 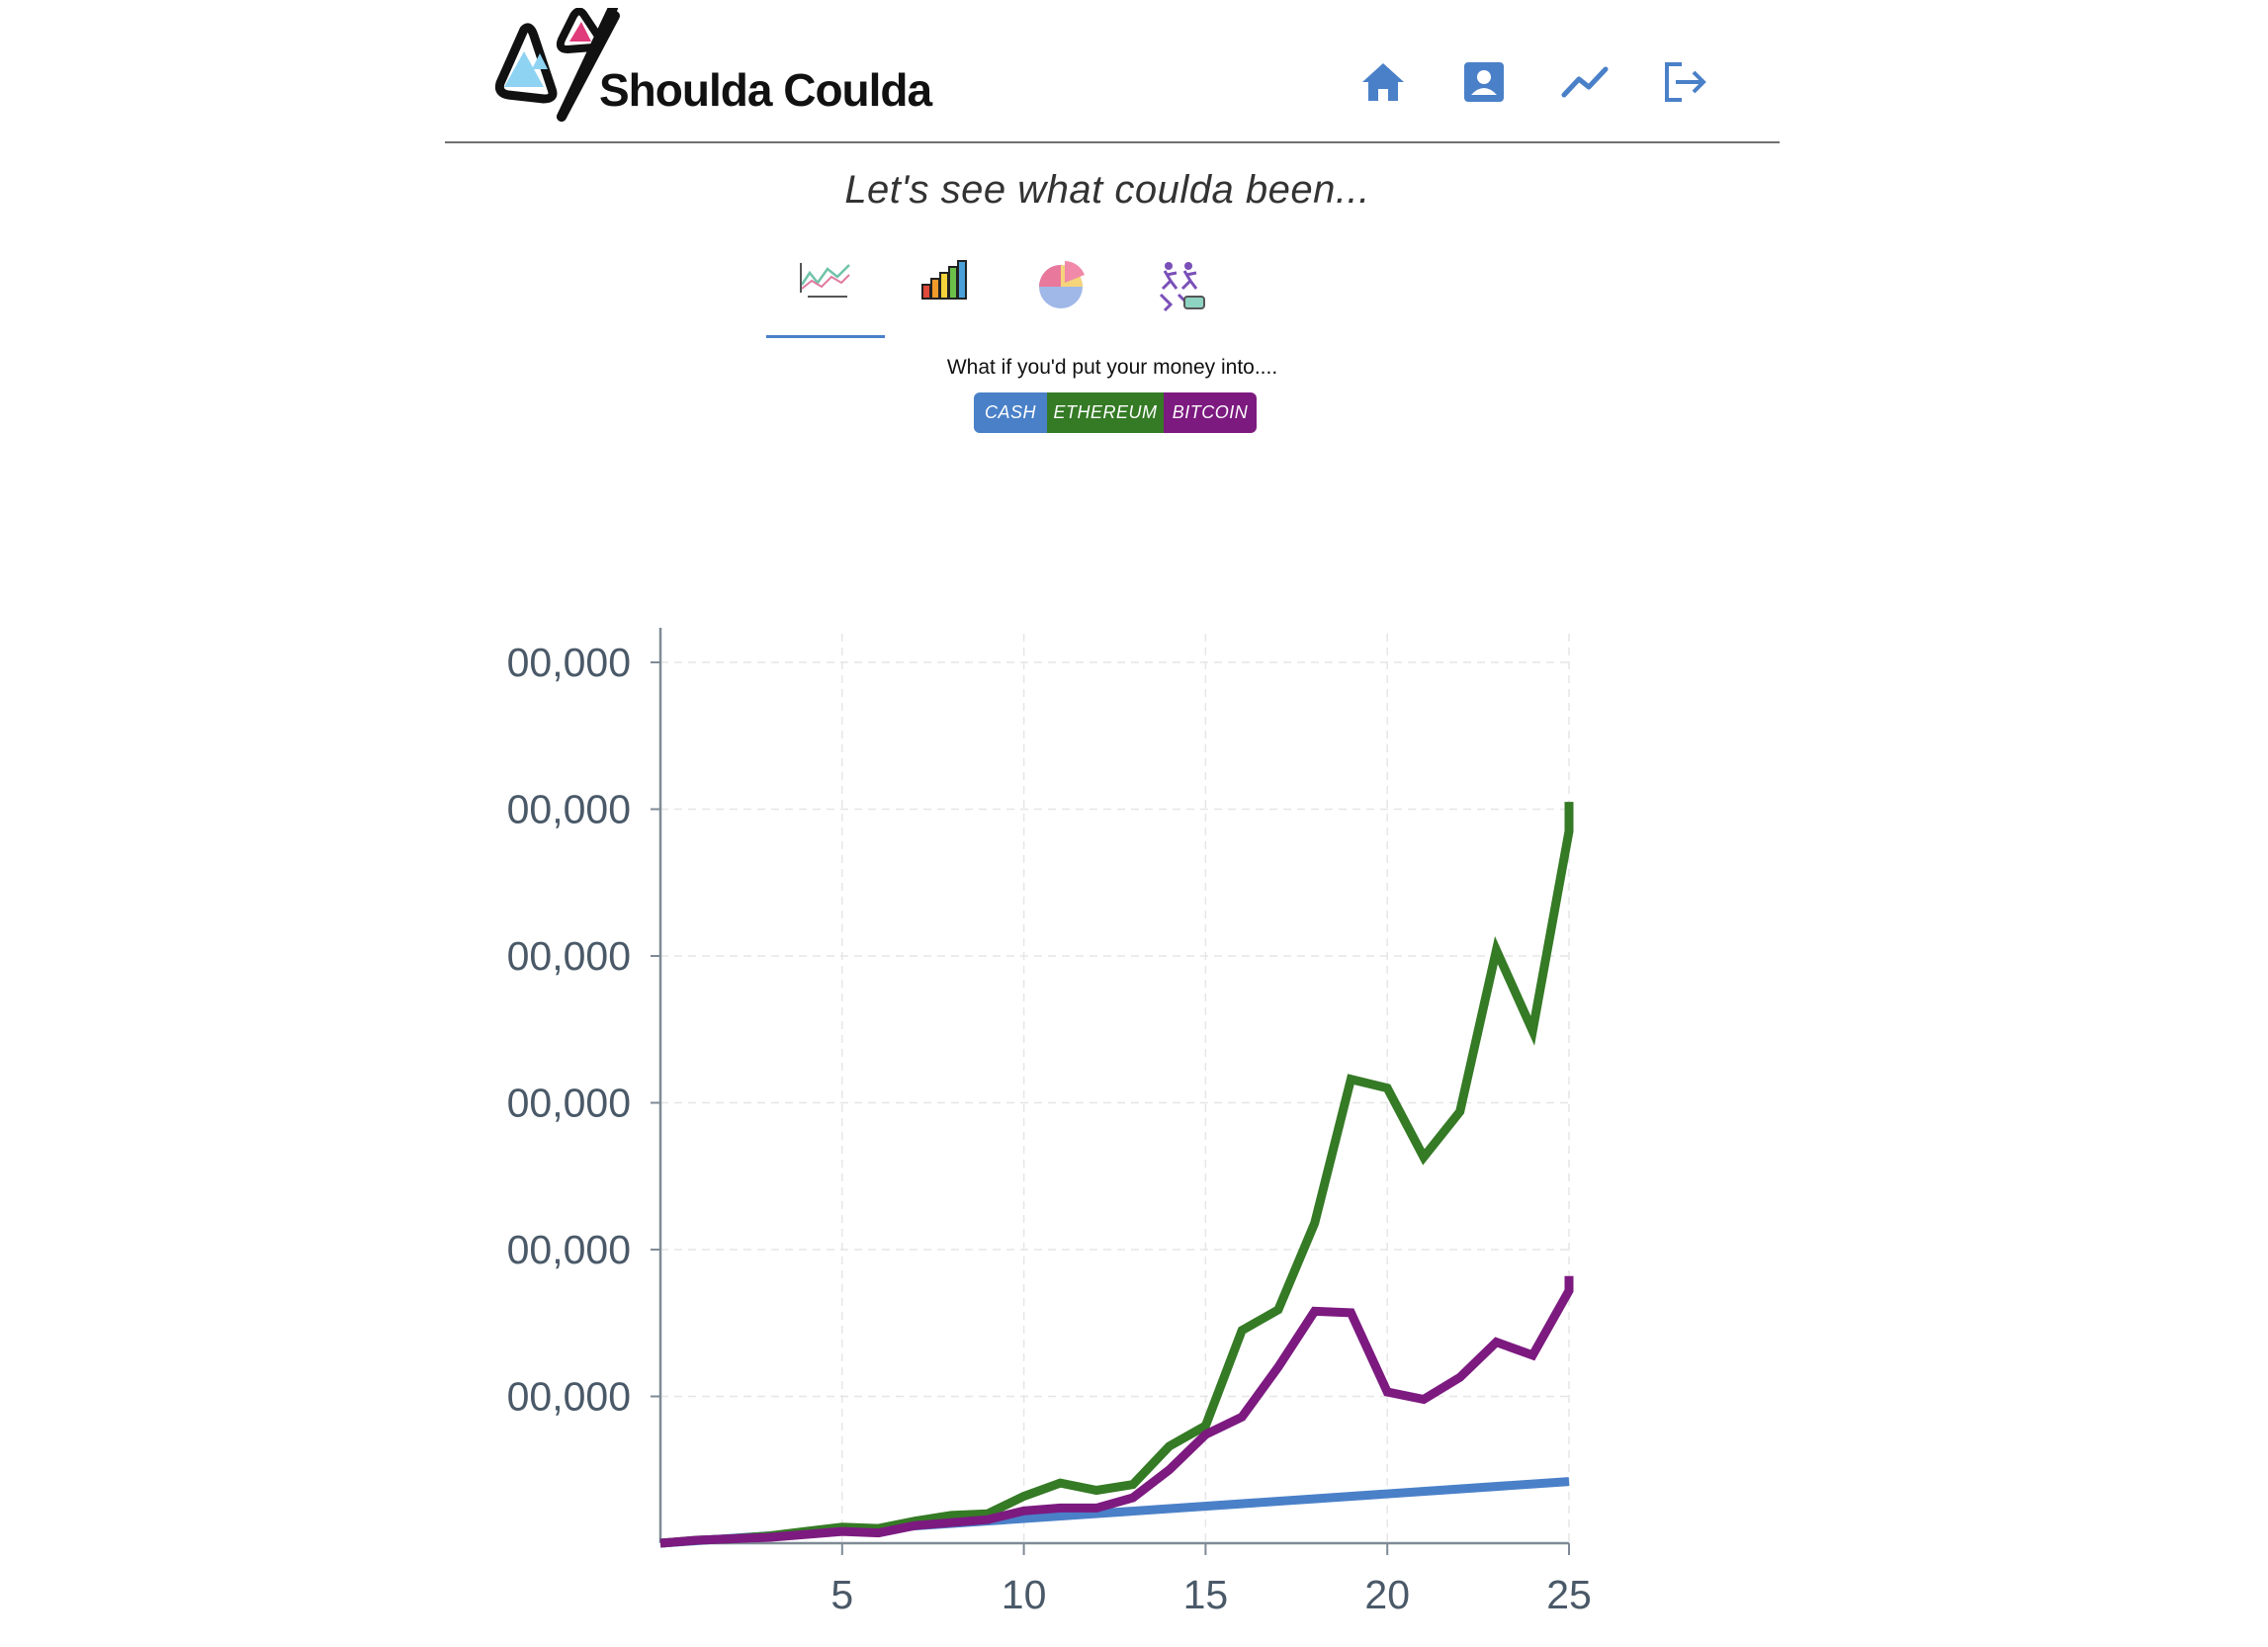 I want to click on top-nav, so click(x=1534, y=82).